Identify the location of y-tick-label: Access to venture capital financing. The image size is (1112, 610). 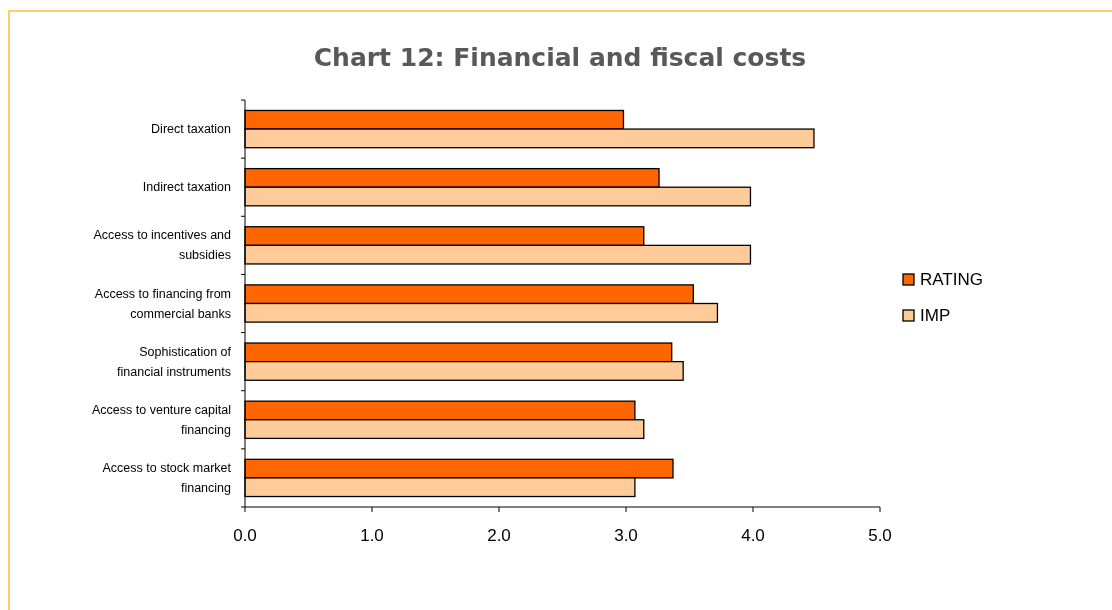
(162, 419).